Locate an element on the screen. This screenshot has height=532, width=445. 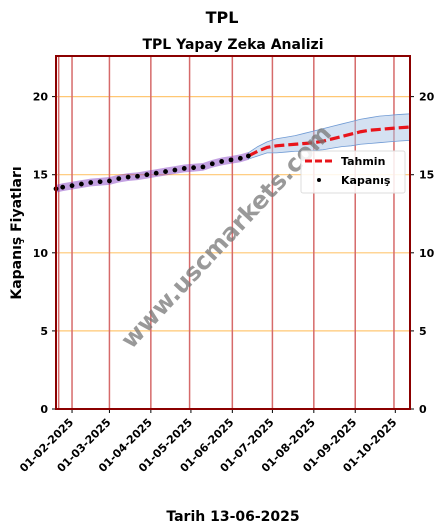
y-tick-label-left: 5 is located at coordinates (44, 331).